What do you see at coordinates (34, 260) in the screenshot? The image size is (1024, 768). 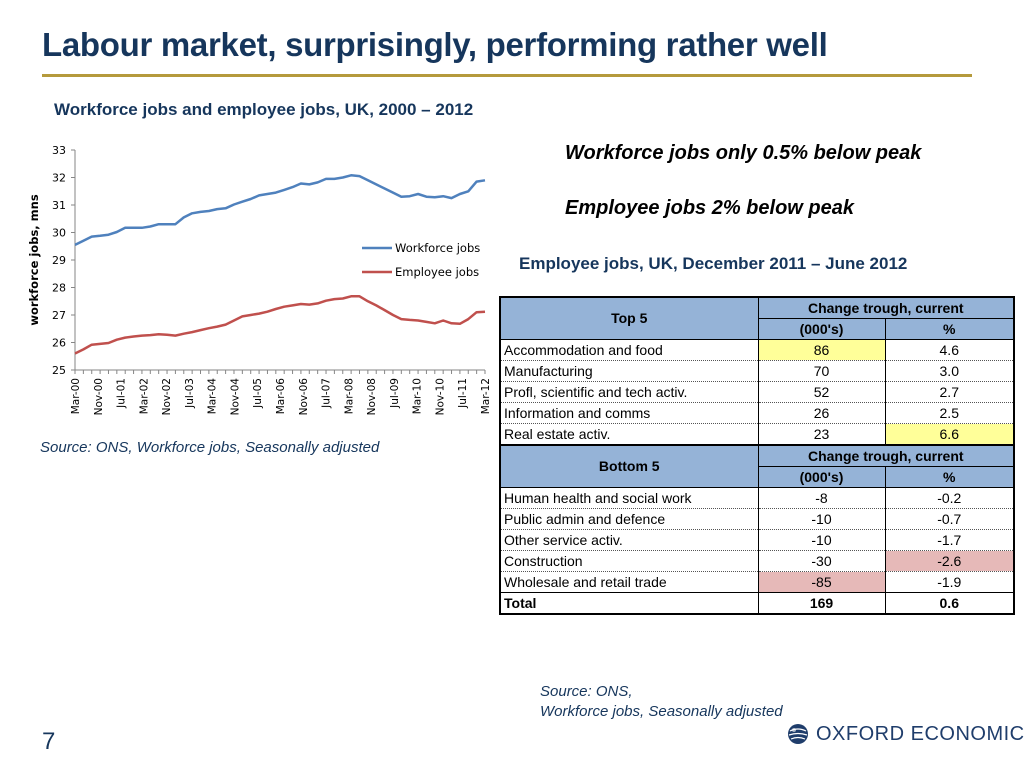 I see `y-axis-label: workforce jobs, mns` at bounding box center [34, 260].